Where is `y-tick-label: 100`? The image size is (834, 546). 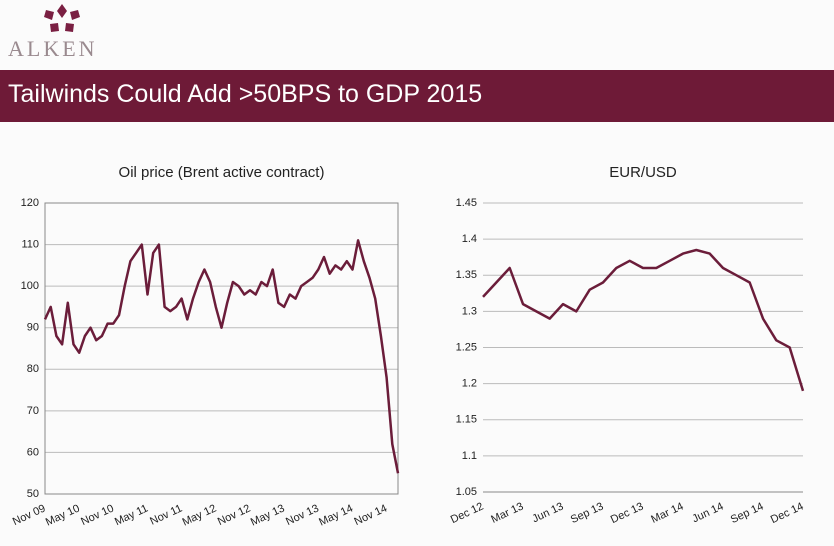 y-tick-label: 100 is located at coordinates (30, 286).